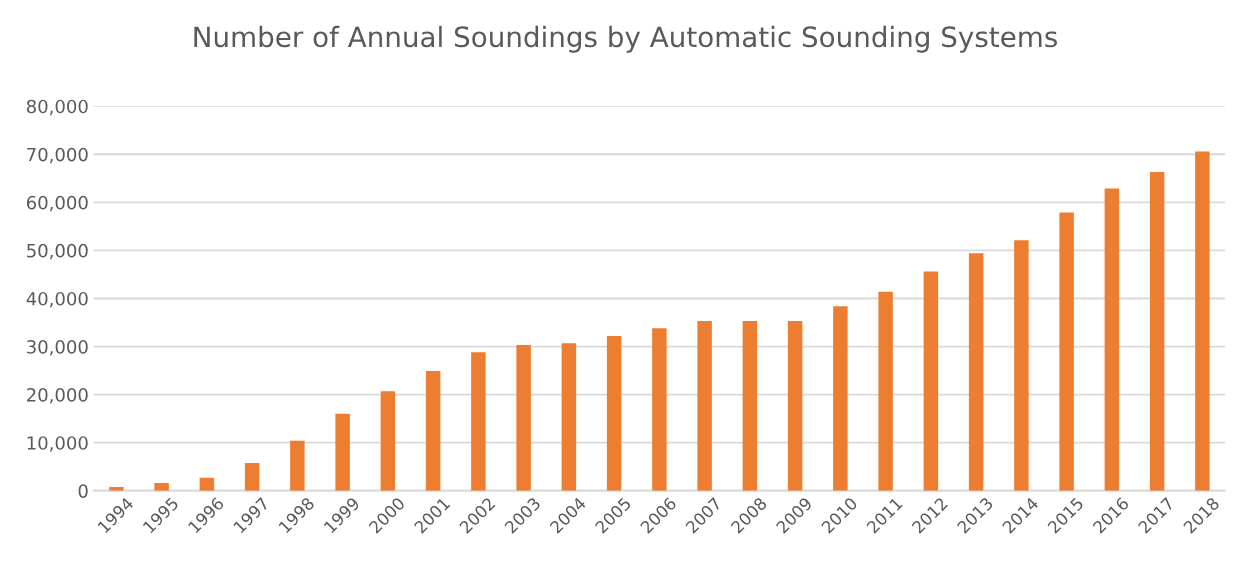 The height and width of the screenshot is (574, 1250). What do you see at coordinates (625, 39) in the screenshot?
I see `chart-title: Number of Annual Soundings by Automatic Sounding Systems` at bounding box center [625, 39].